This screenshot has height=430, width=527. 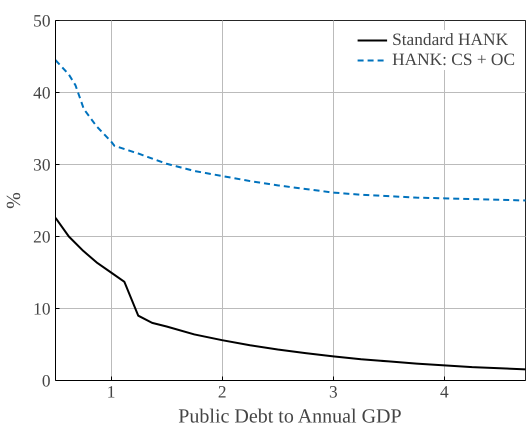 What do you see at coordinates (46, 381) in the screenshot?
I see `y-tick-label: 0` at bounding box center [46, 381].